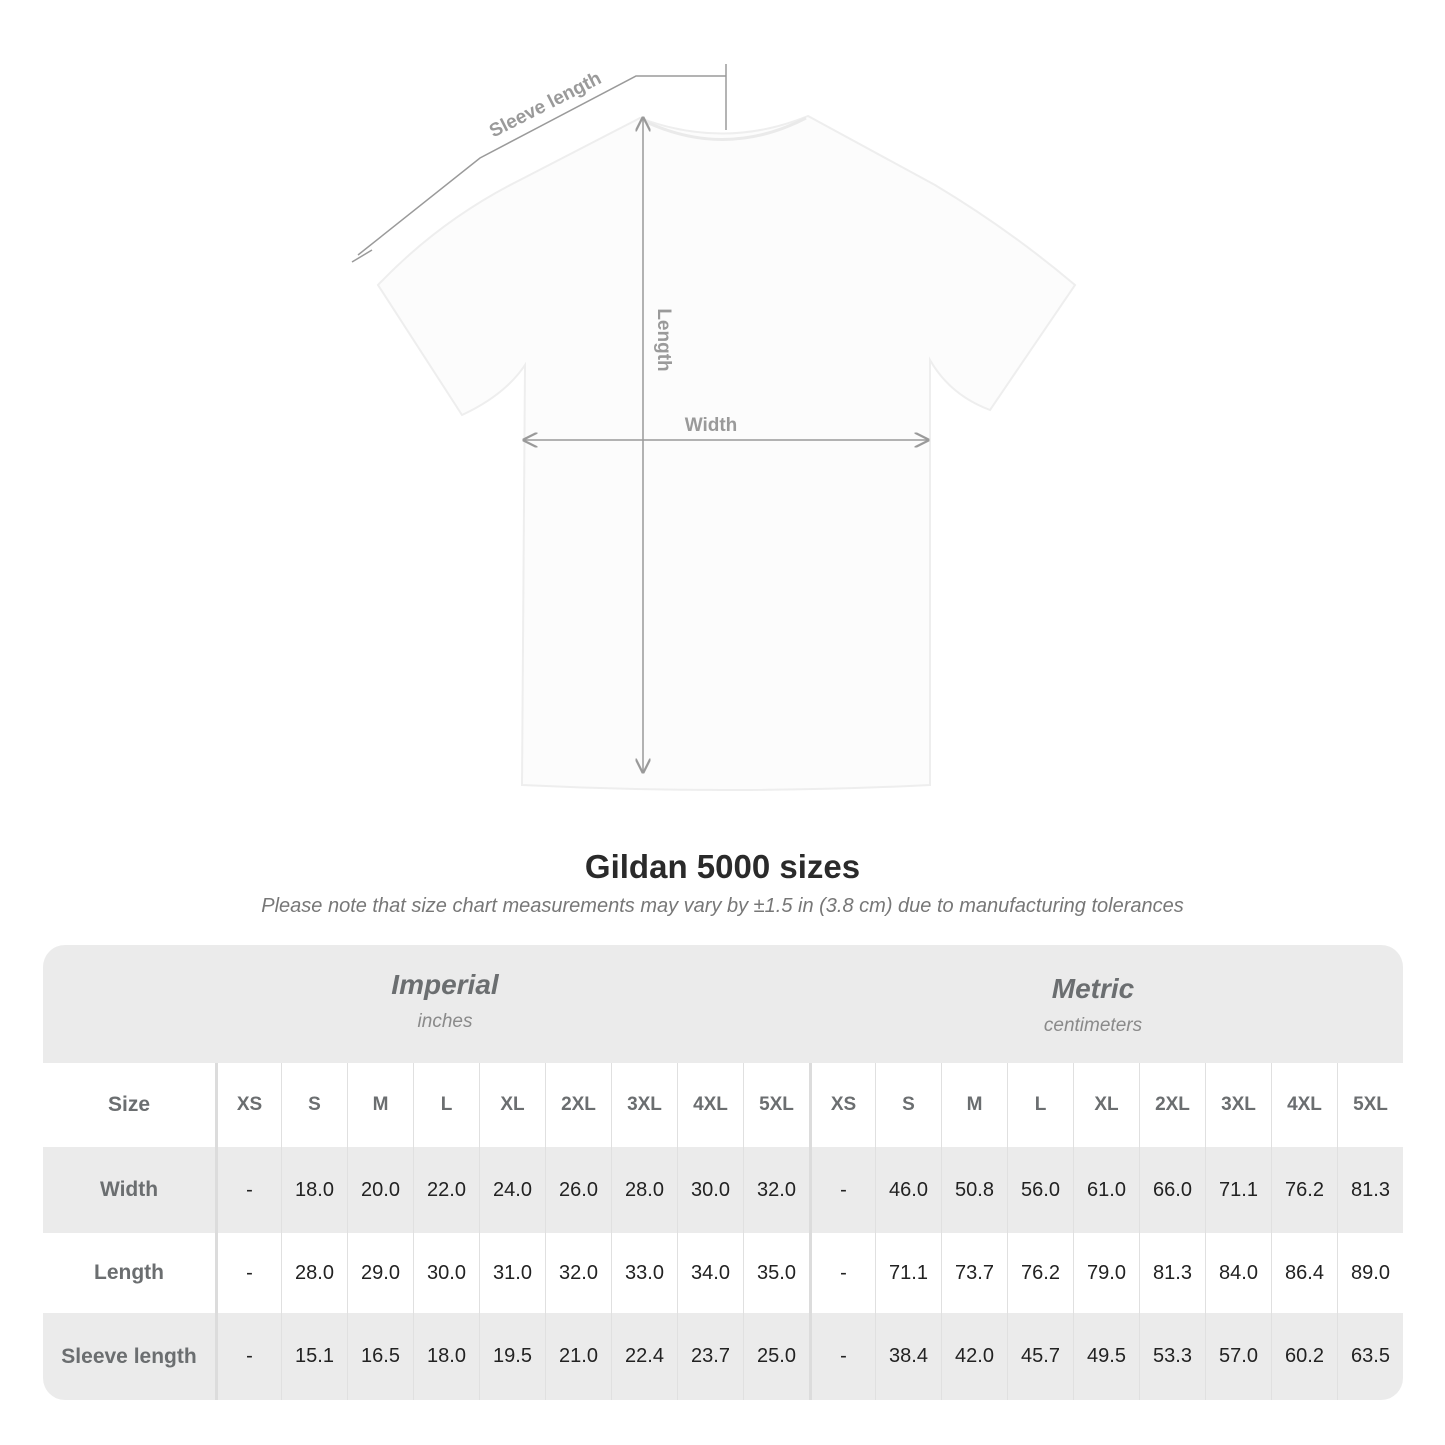 The height and width of the screenshot is (1445, 1445). I want to click on value-cell: 50.8, so click(974, 1190).